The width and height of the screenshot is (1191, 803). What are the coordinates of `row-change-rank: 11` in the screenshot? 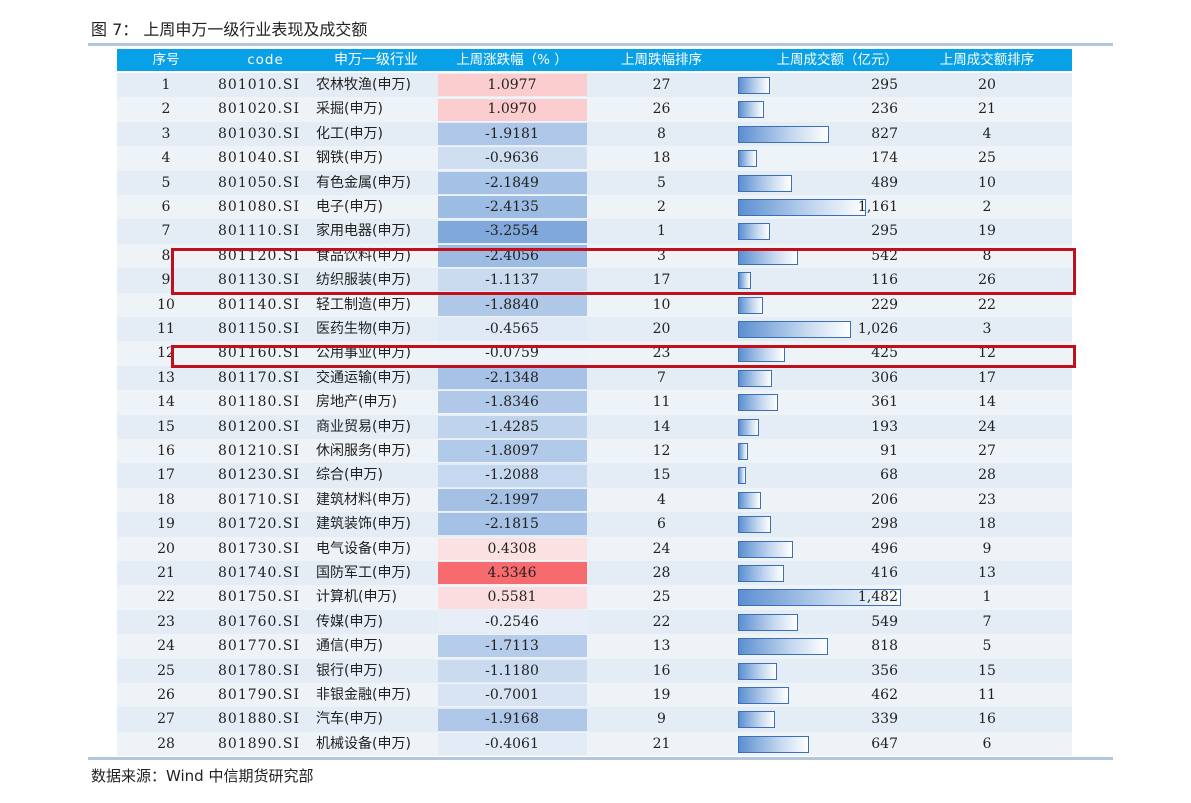 It's located at (661, 402).